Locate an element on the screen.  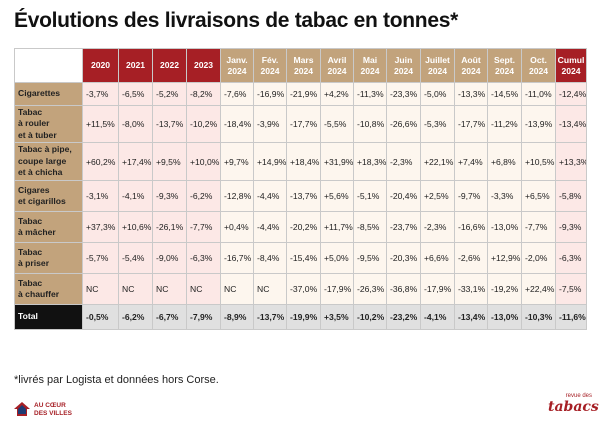
table-cell: -2,3% is located at coordinates (403, 161).